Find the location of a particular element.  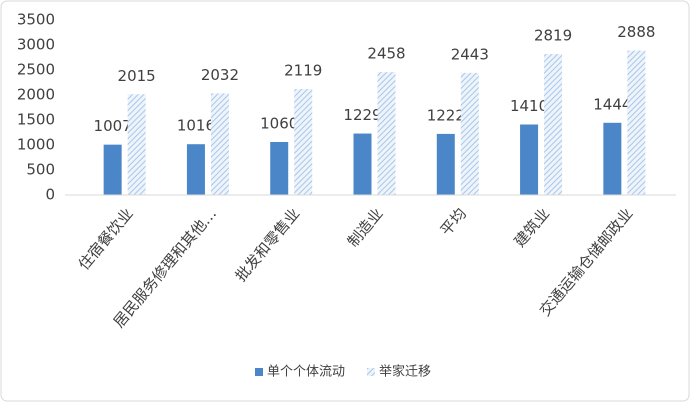

y-tick-label: 1500 is located at coordinates (36, 120).